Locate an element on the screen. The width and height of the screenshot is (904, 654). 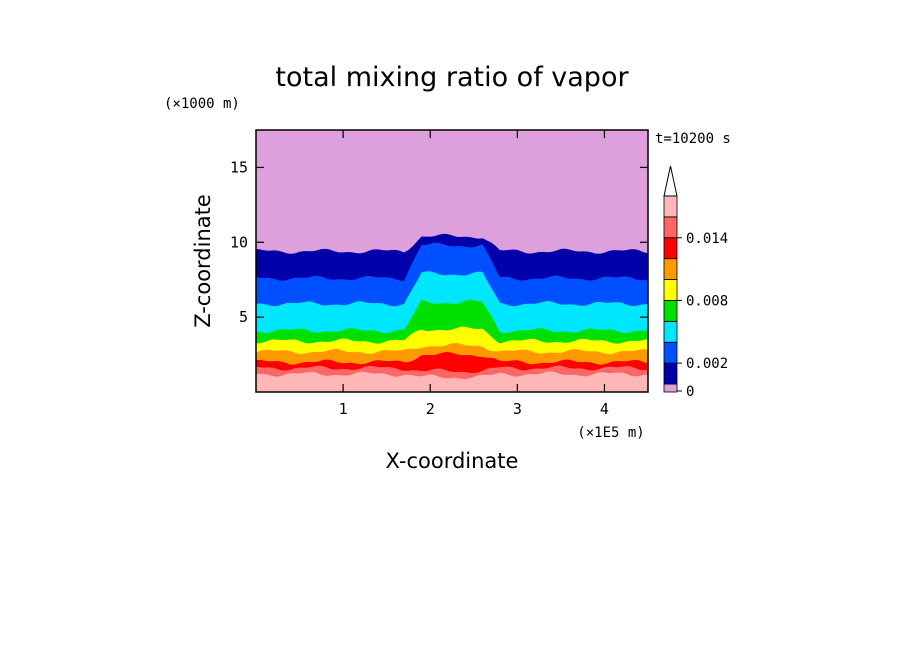
colorbar: 0 0.002 0.008 0.014 is located at coordinates (695, 282).